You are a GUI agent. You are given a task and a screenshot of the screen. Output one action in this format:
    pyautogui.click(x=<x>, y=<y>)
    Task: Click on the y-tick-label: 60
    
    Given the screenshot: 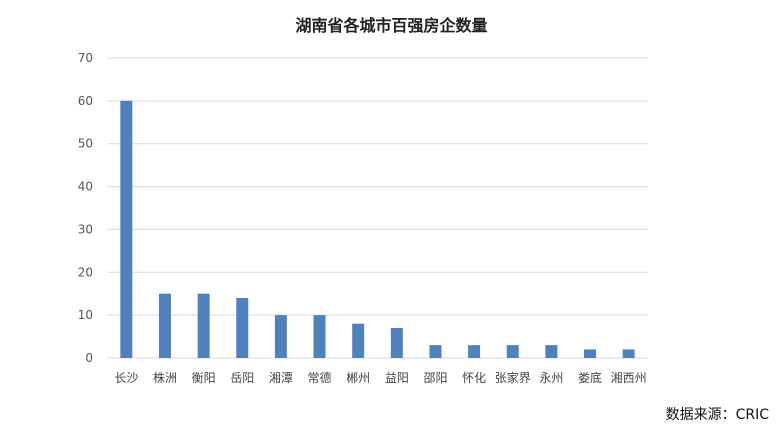 What is the action you would take?
    pyautogui.click(x=85, y=101)
    